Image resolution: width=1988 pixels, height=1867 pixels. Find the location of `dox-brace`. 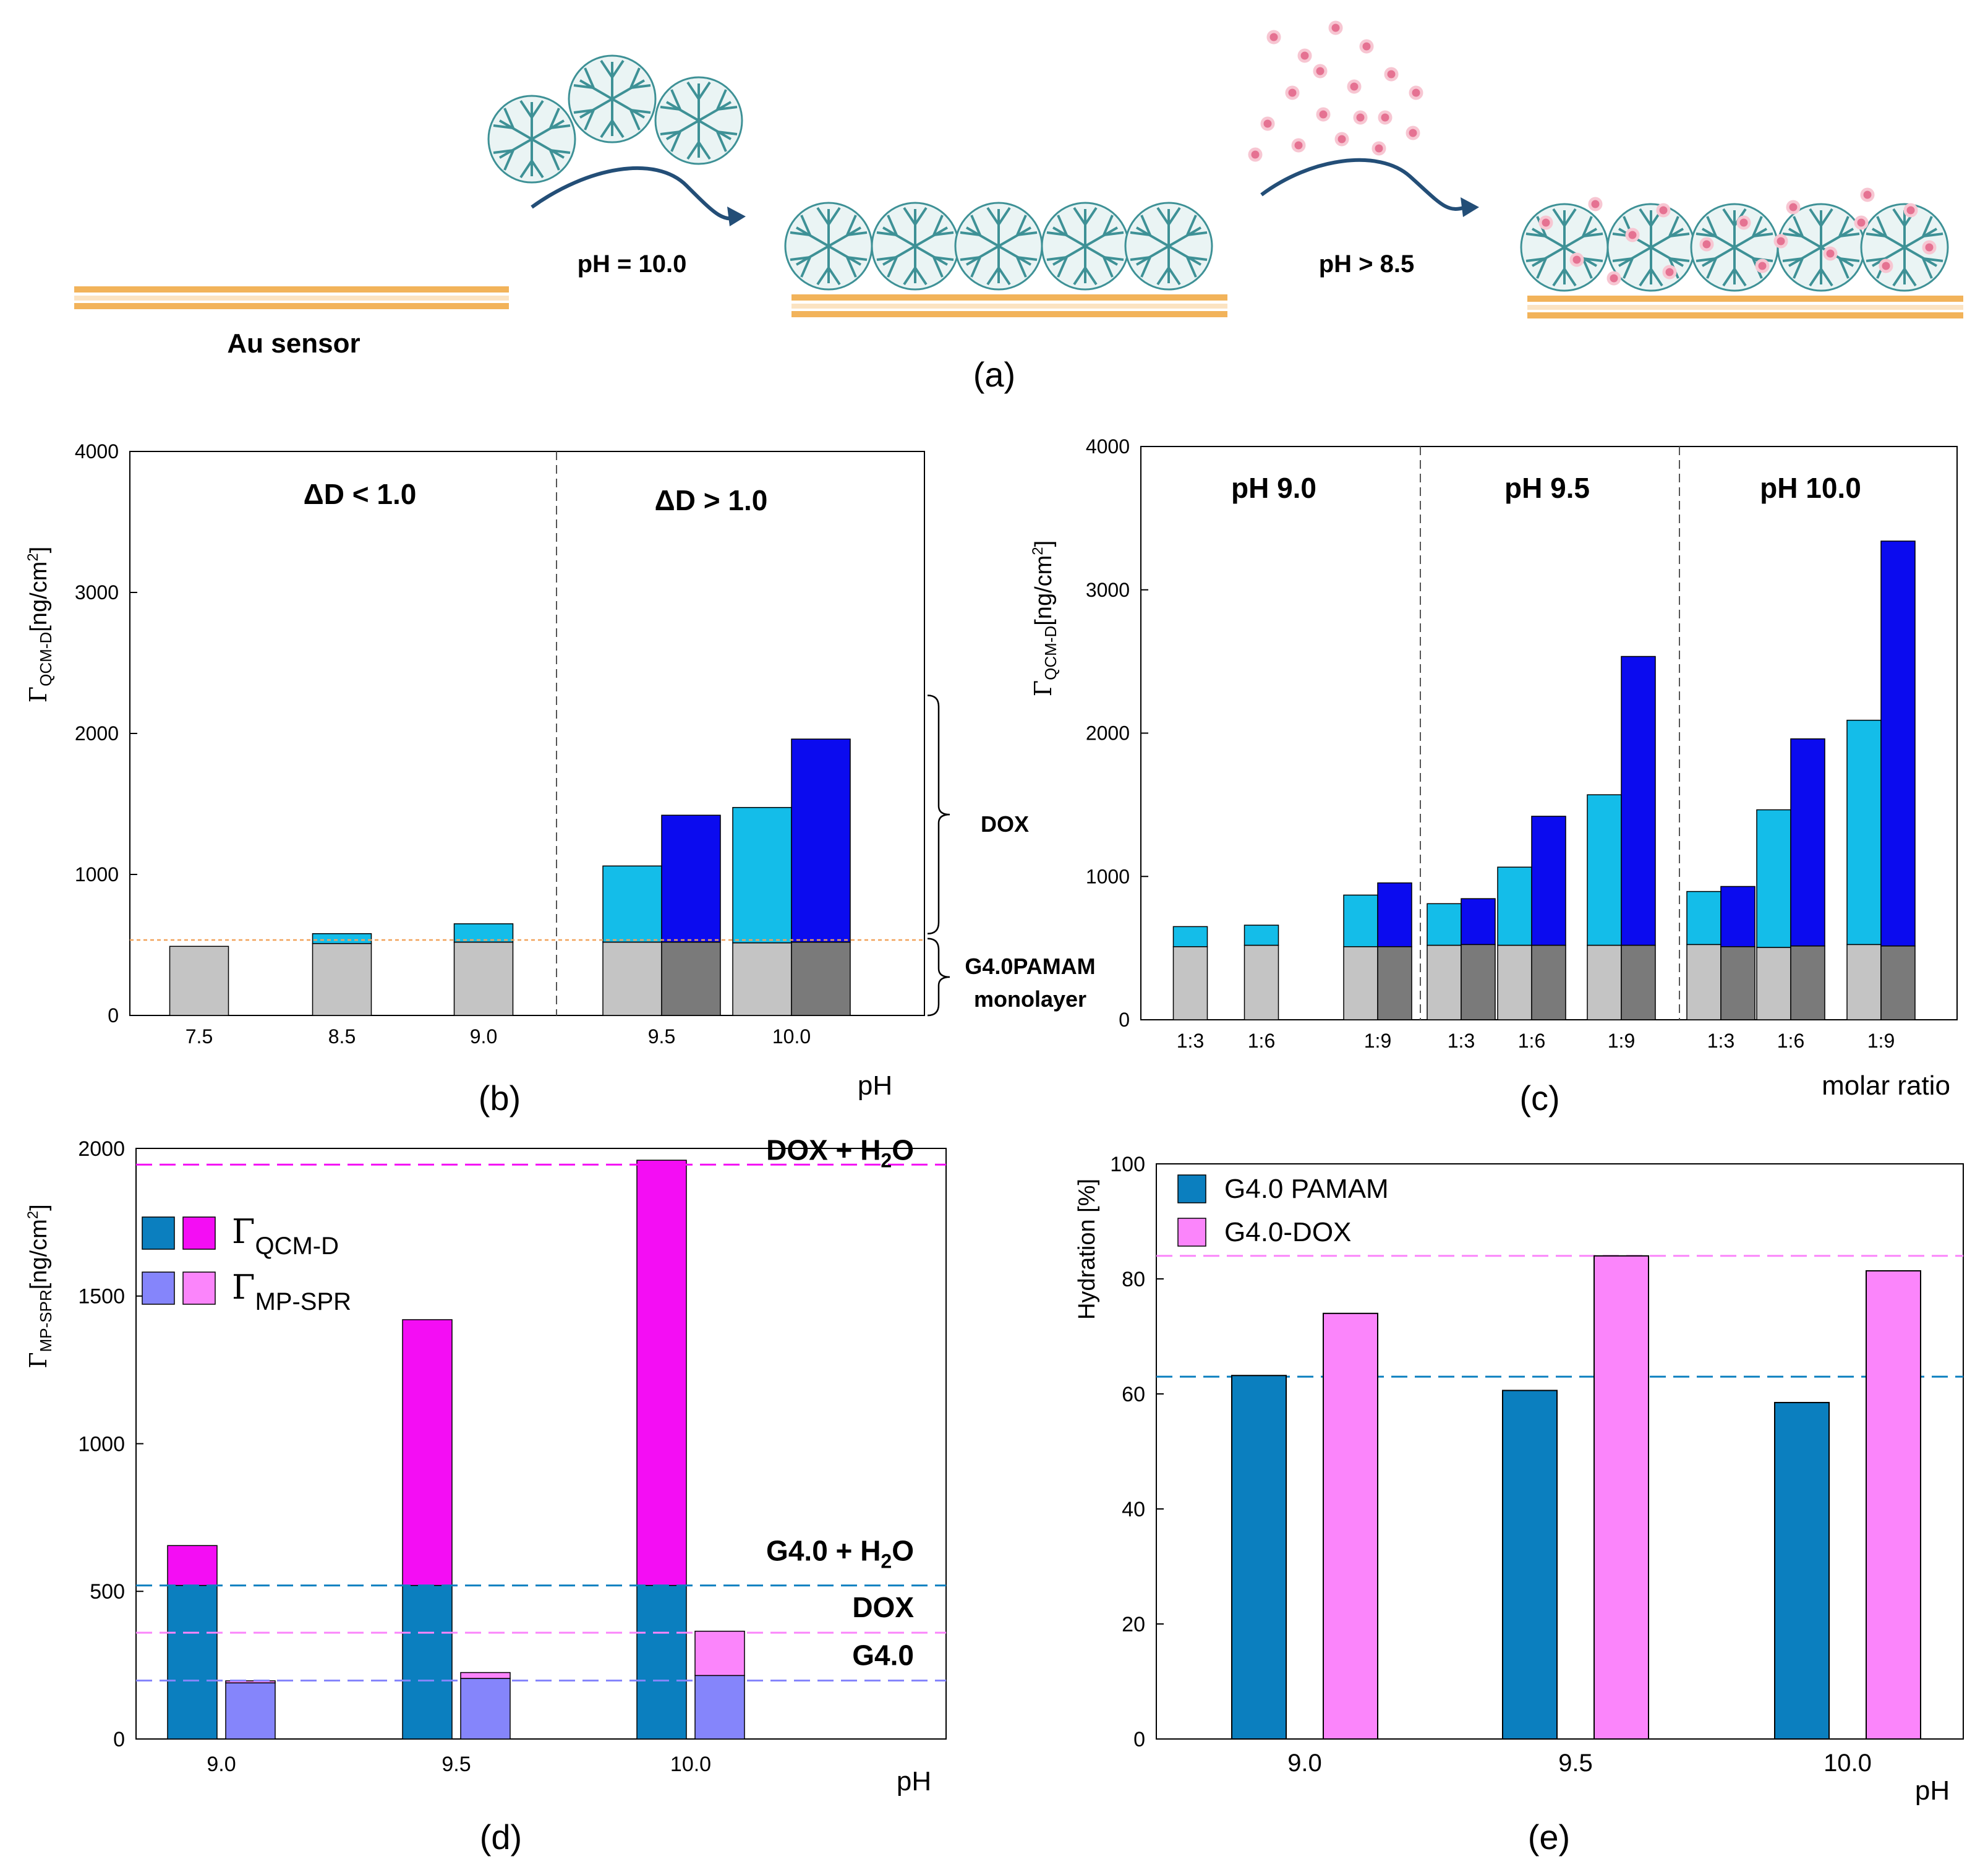

dox-brace is located at coordinates (938, 815).